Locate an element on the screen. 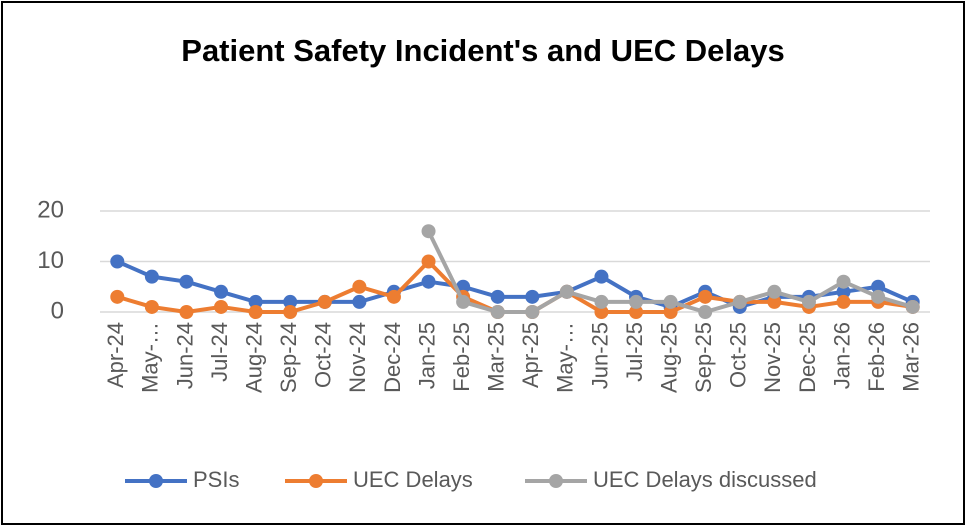 The image size is (966, 526). x-tick-label: Aug-24 is located at coordinates (253, 357).